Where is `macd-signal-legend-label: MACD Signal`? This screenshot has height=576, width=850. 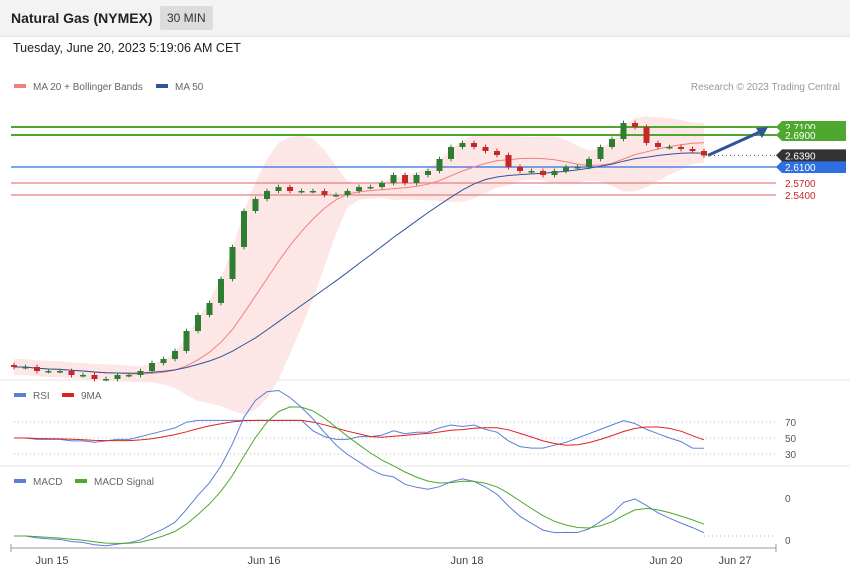 macd-signal-legend-label: MACD Signal is located at coordinates (124, 482).